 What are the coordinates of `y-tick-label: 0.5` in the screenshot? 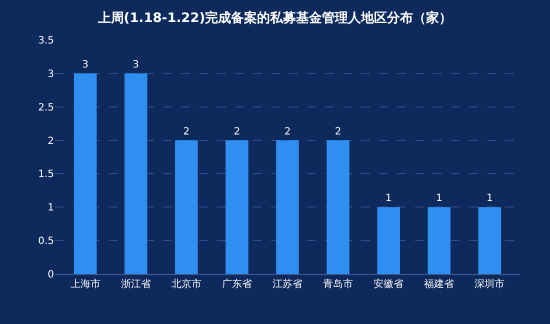 It's located at (46, 242).